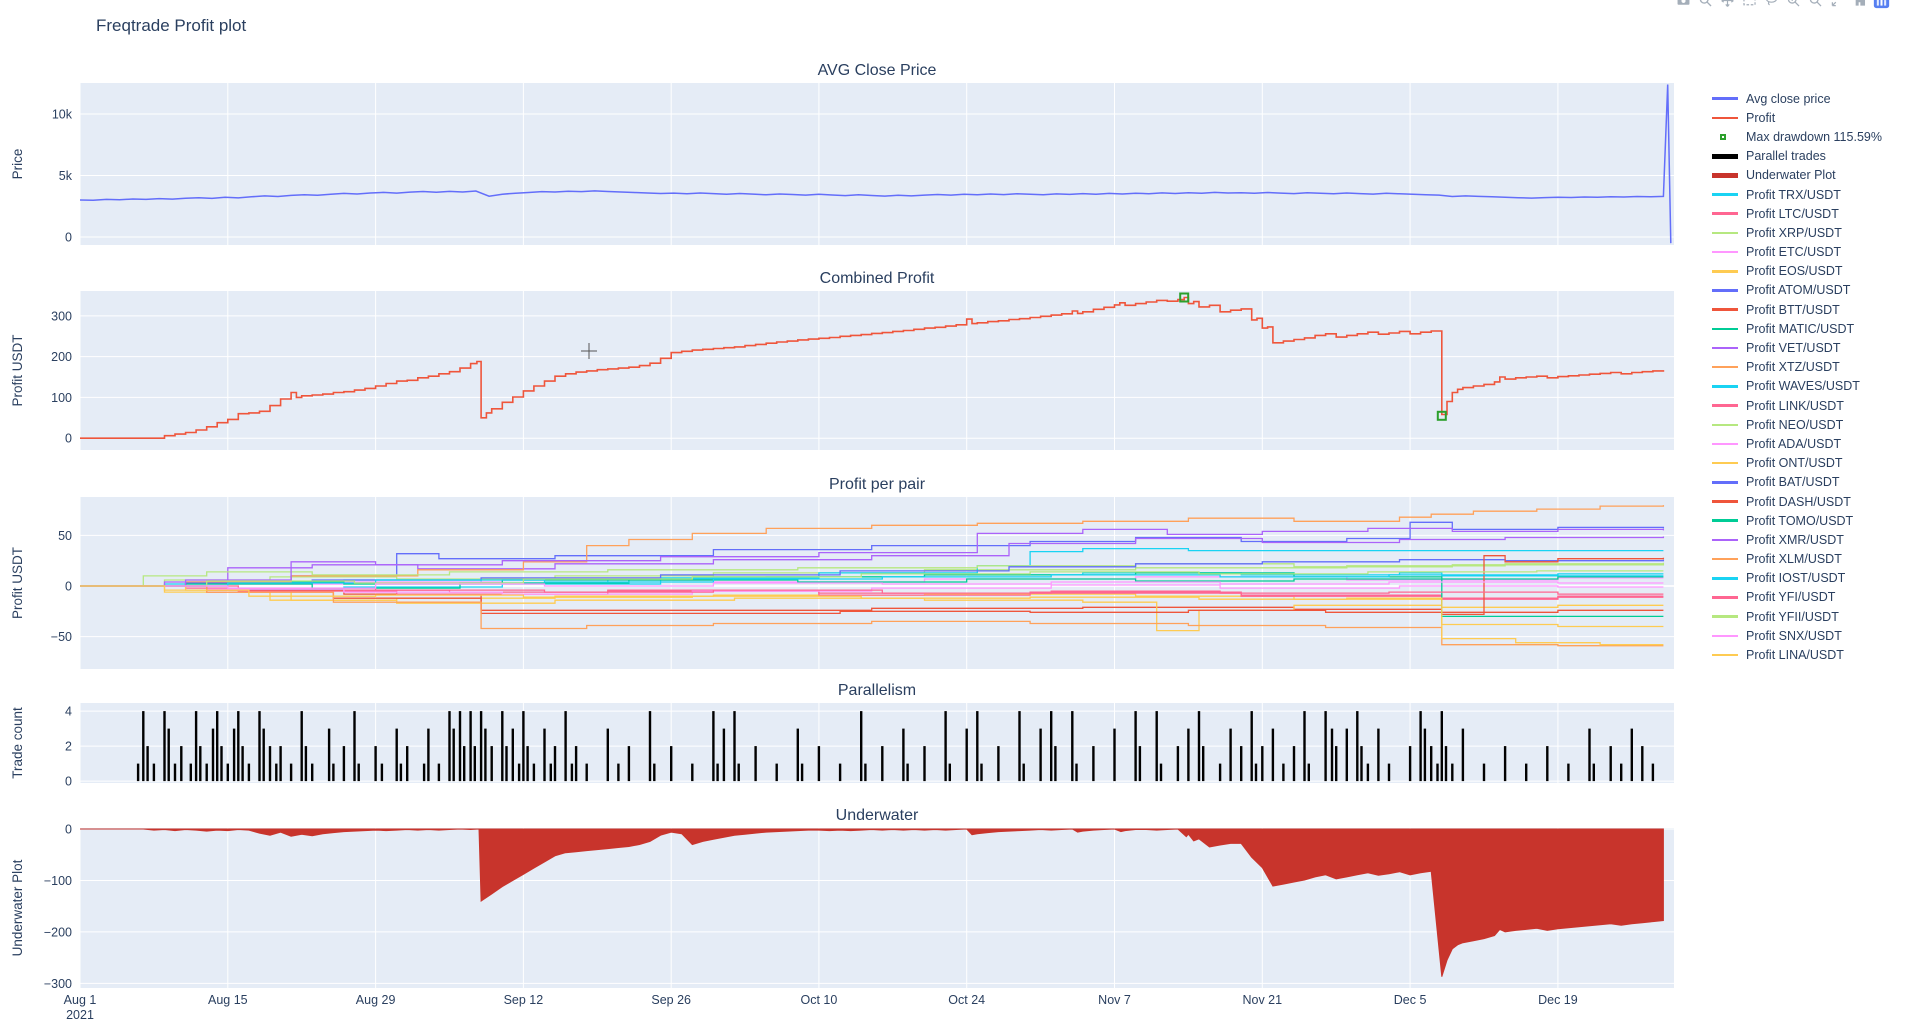  What do you see at coordinates (1797, 136) in the screenshot?
I see `legend-item-max-drawdown-115-59: Max drawdown 115.59%` at bounding box center [1797, 136].